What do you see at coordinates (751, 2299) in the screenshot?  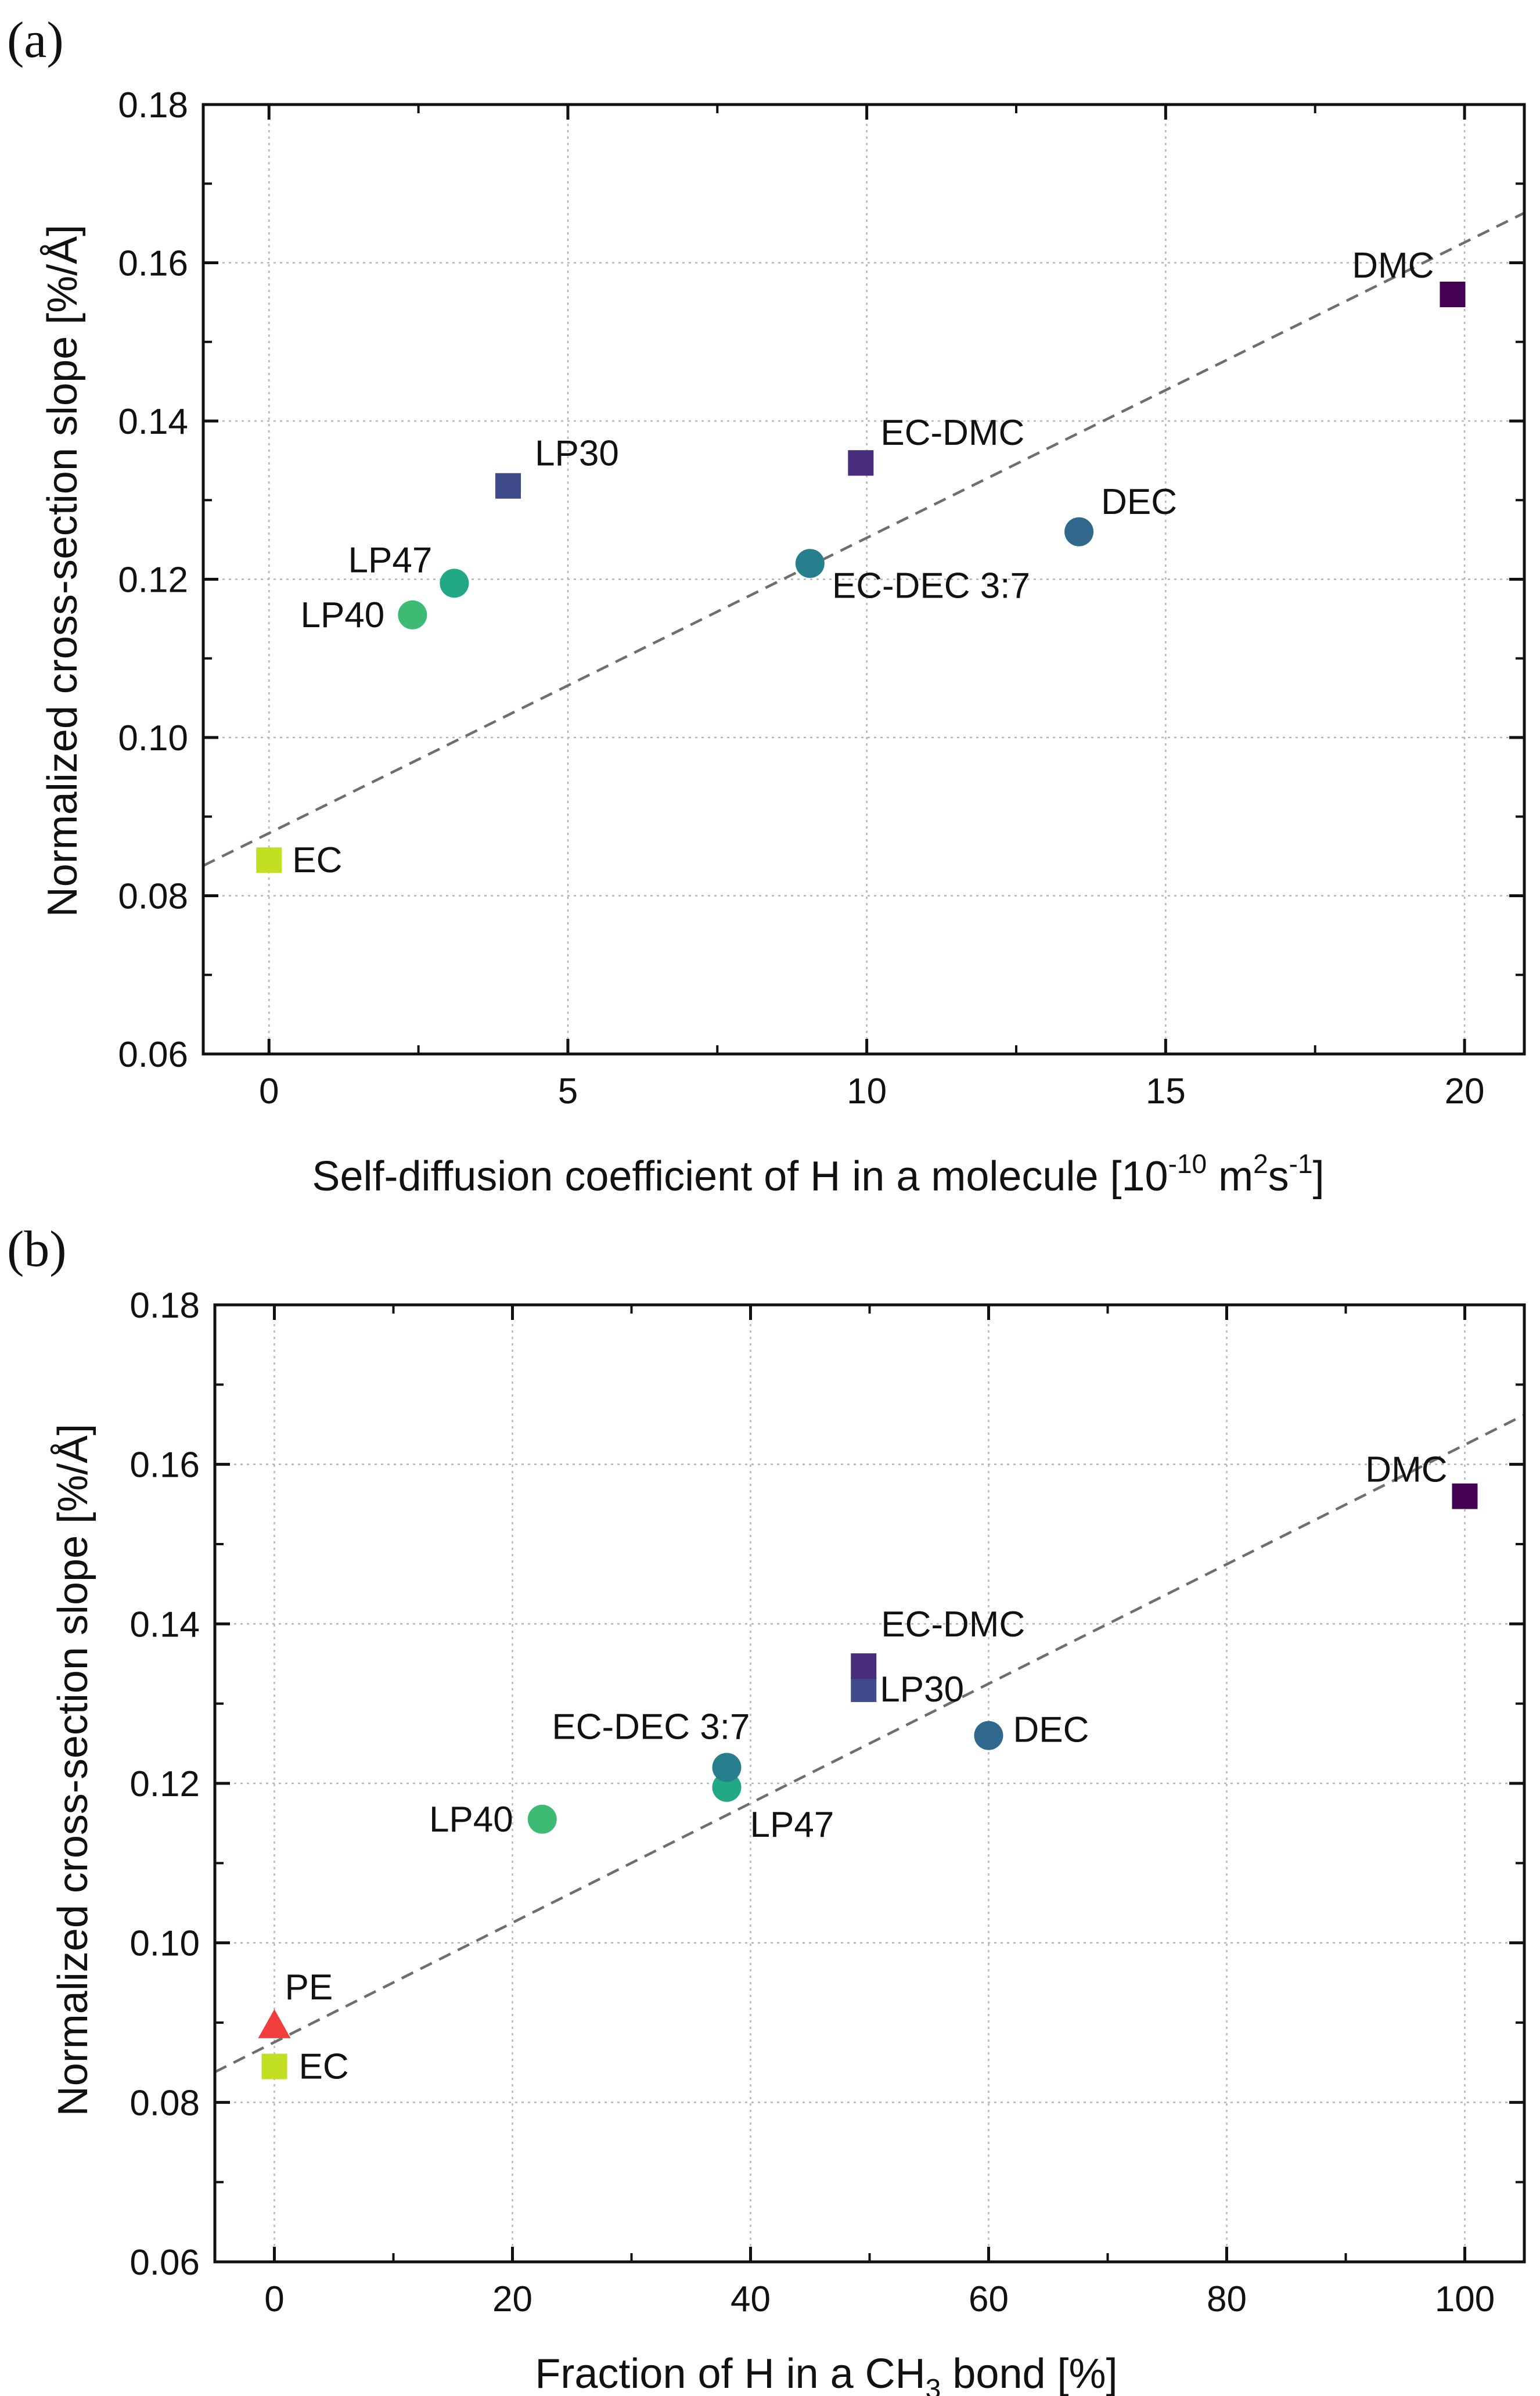 I see `x-tick-label: 40` at bounding box center [751, 2299].